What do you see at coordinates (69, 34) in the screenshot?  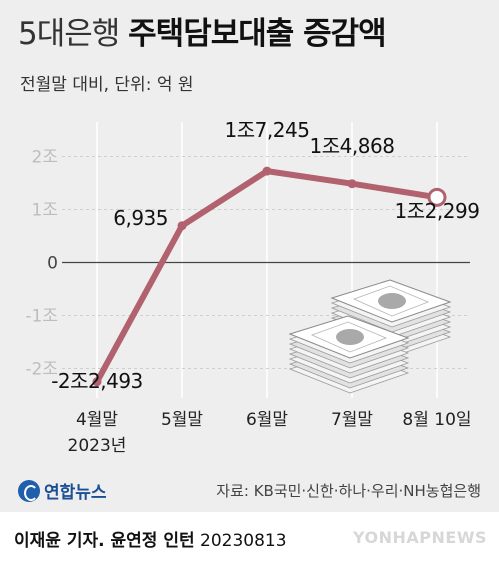 I see `title-light: 5대은행` at bounding box center [69, 34].